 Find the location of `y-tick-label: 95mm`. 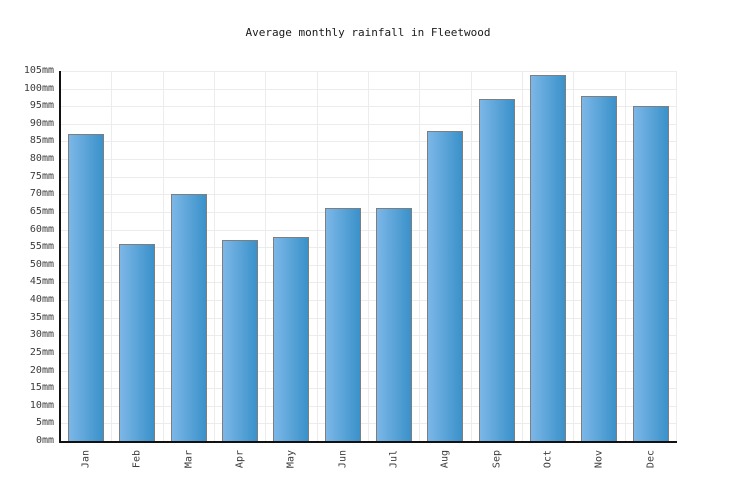

y-tick-label: 95mm is located at coordinates (41, 106).